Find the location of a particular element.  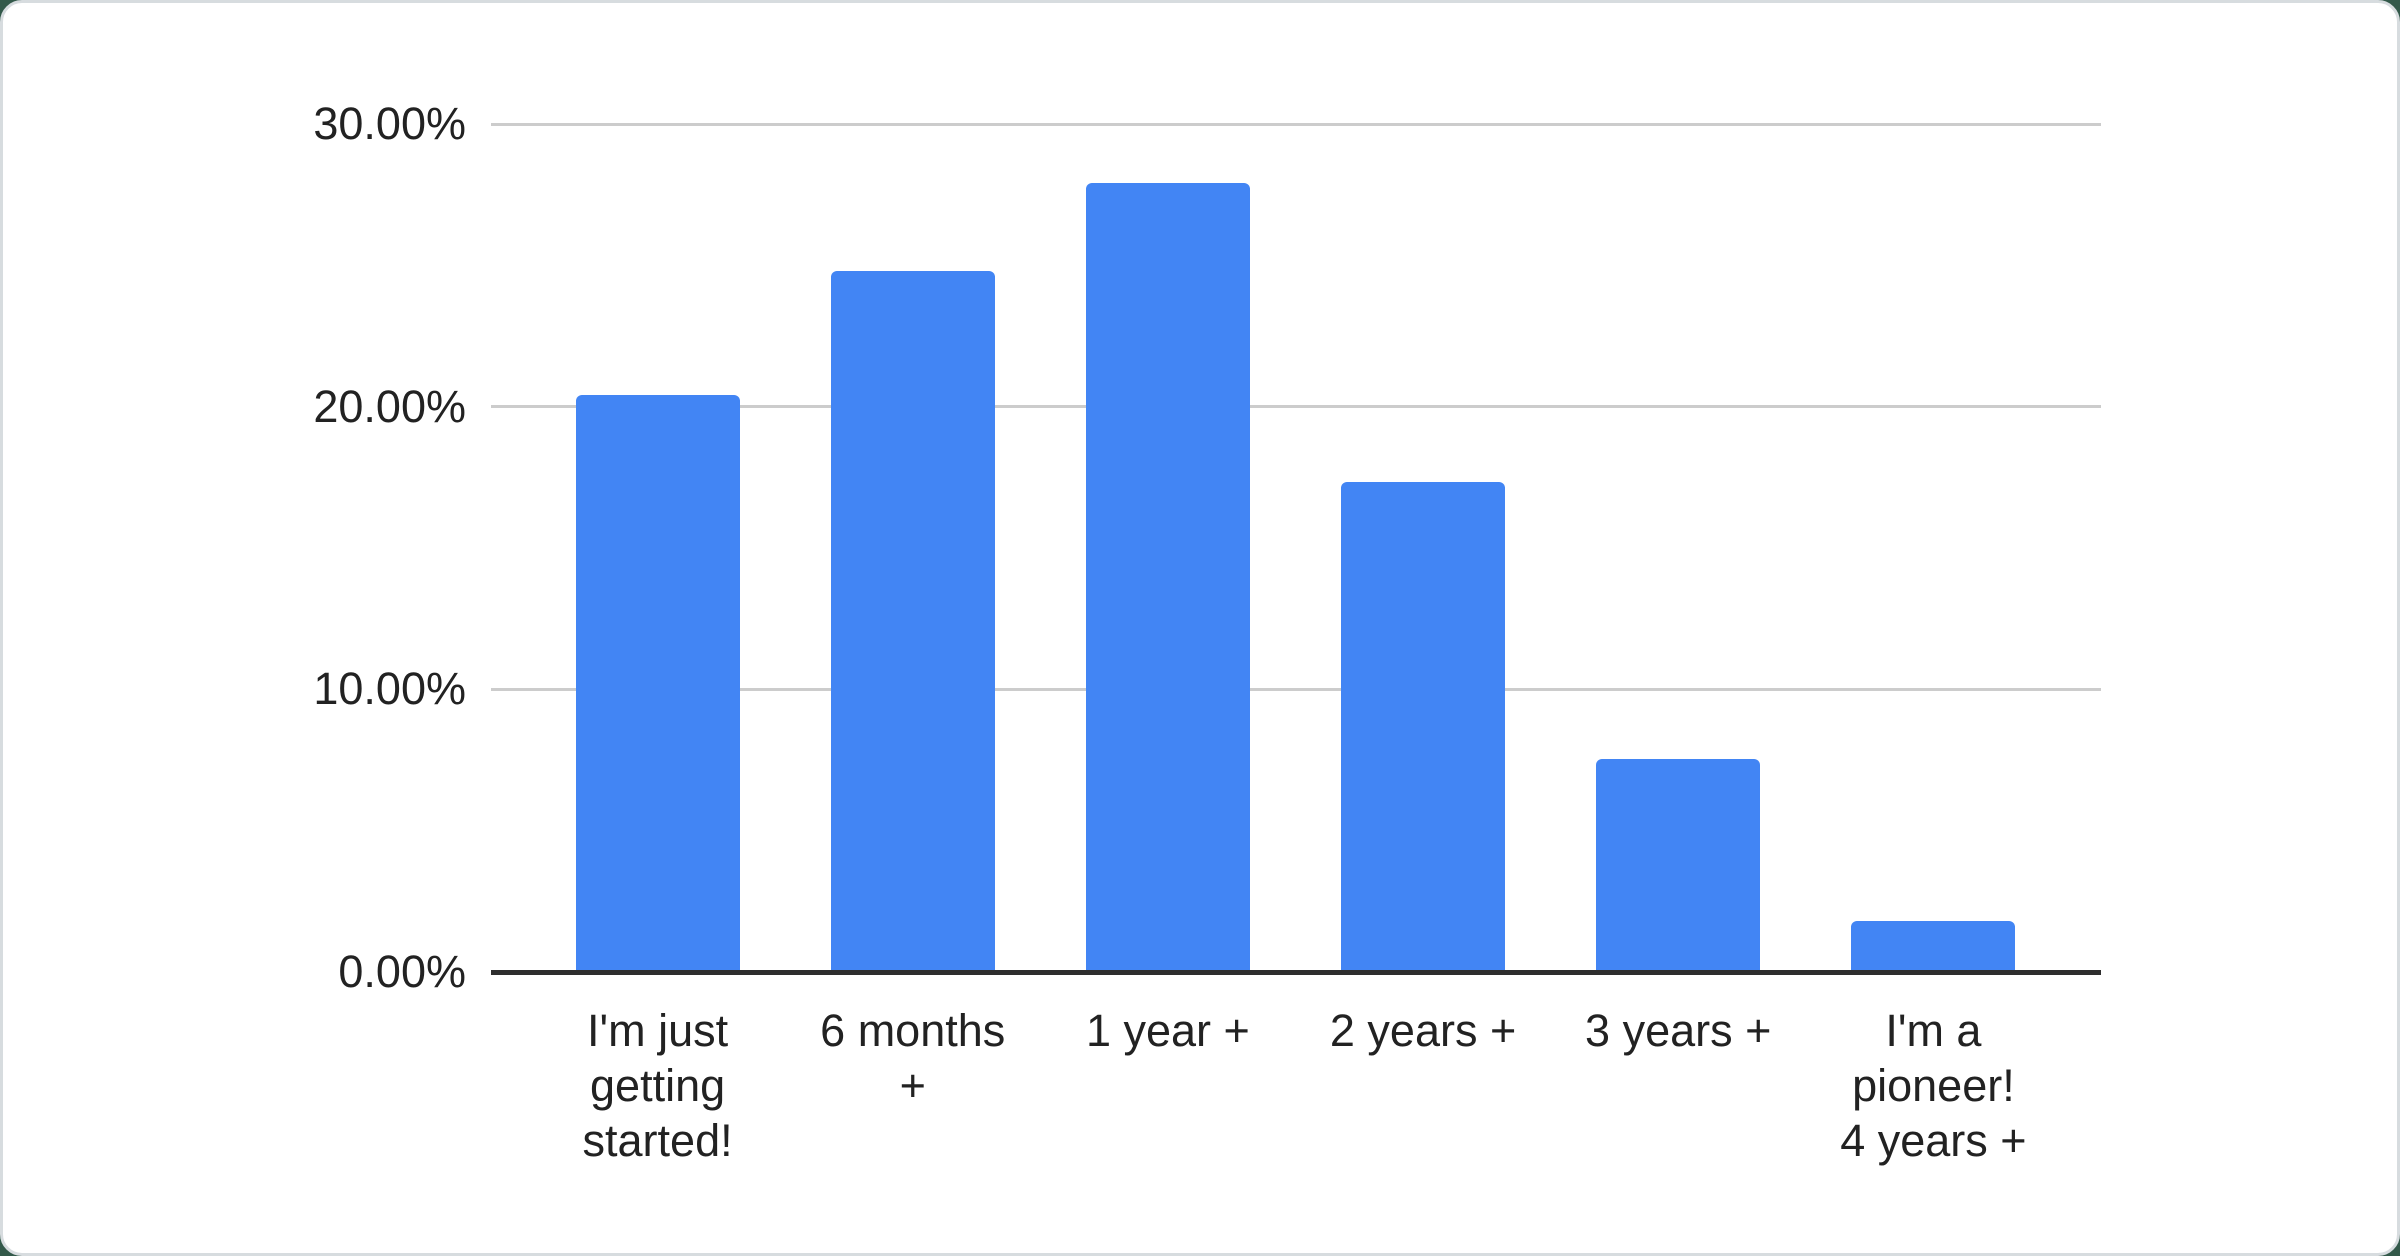

x-axis-tick-label: 2 years + is located at coordinates (1423, 1030).